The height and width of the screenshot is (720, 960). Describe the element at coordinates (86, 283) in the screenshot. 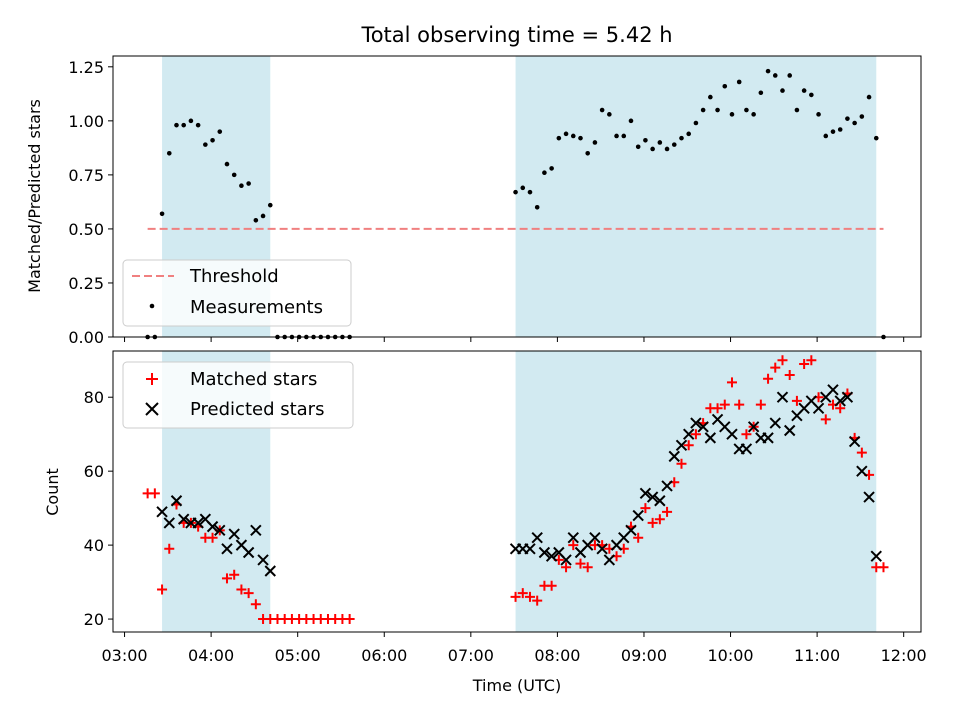

I see `y-tick-label: 0.25` at that location.